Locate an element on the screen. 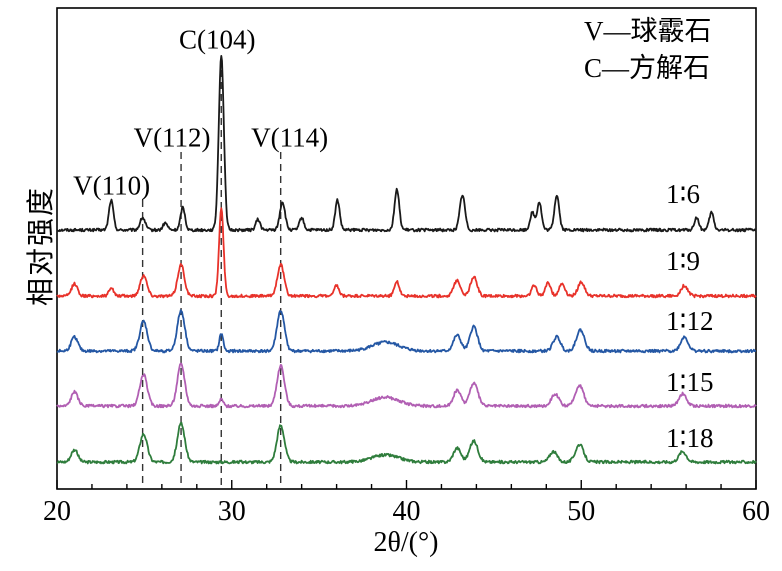  series-label: 1∶18 is located at coordinates (690, 438).